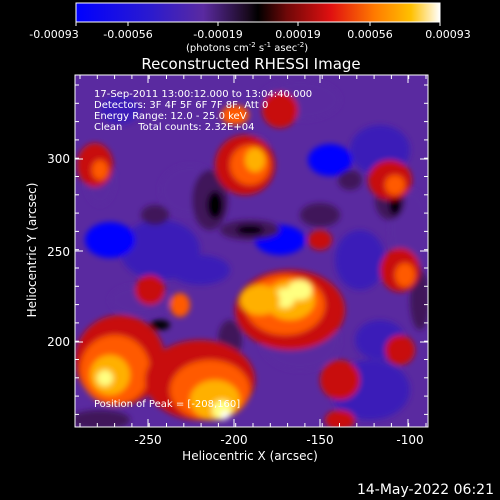 The image size is (500, 500). What do you see at coordinates (298, 34) in the screenshot?
I see `colorbar-tick-label: 0.00019` at bounding box center [298, 34].